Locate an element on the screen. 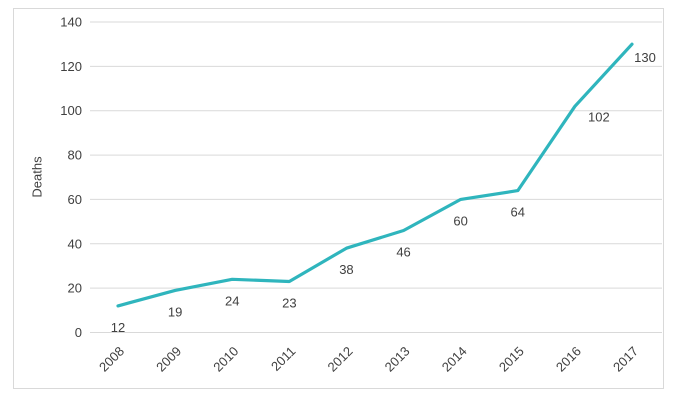 This screenshot has width=678, height=400. x-tick-label: 2014 is located at coordinates (454, 359).